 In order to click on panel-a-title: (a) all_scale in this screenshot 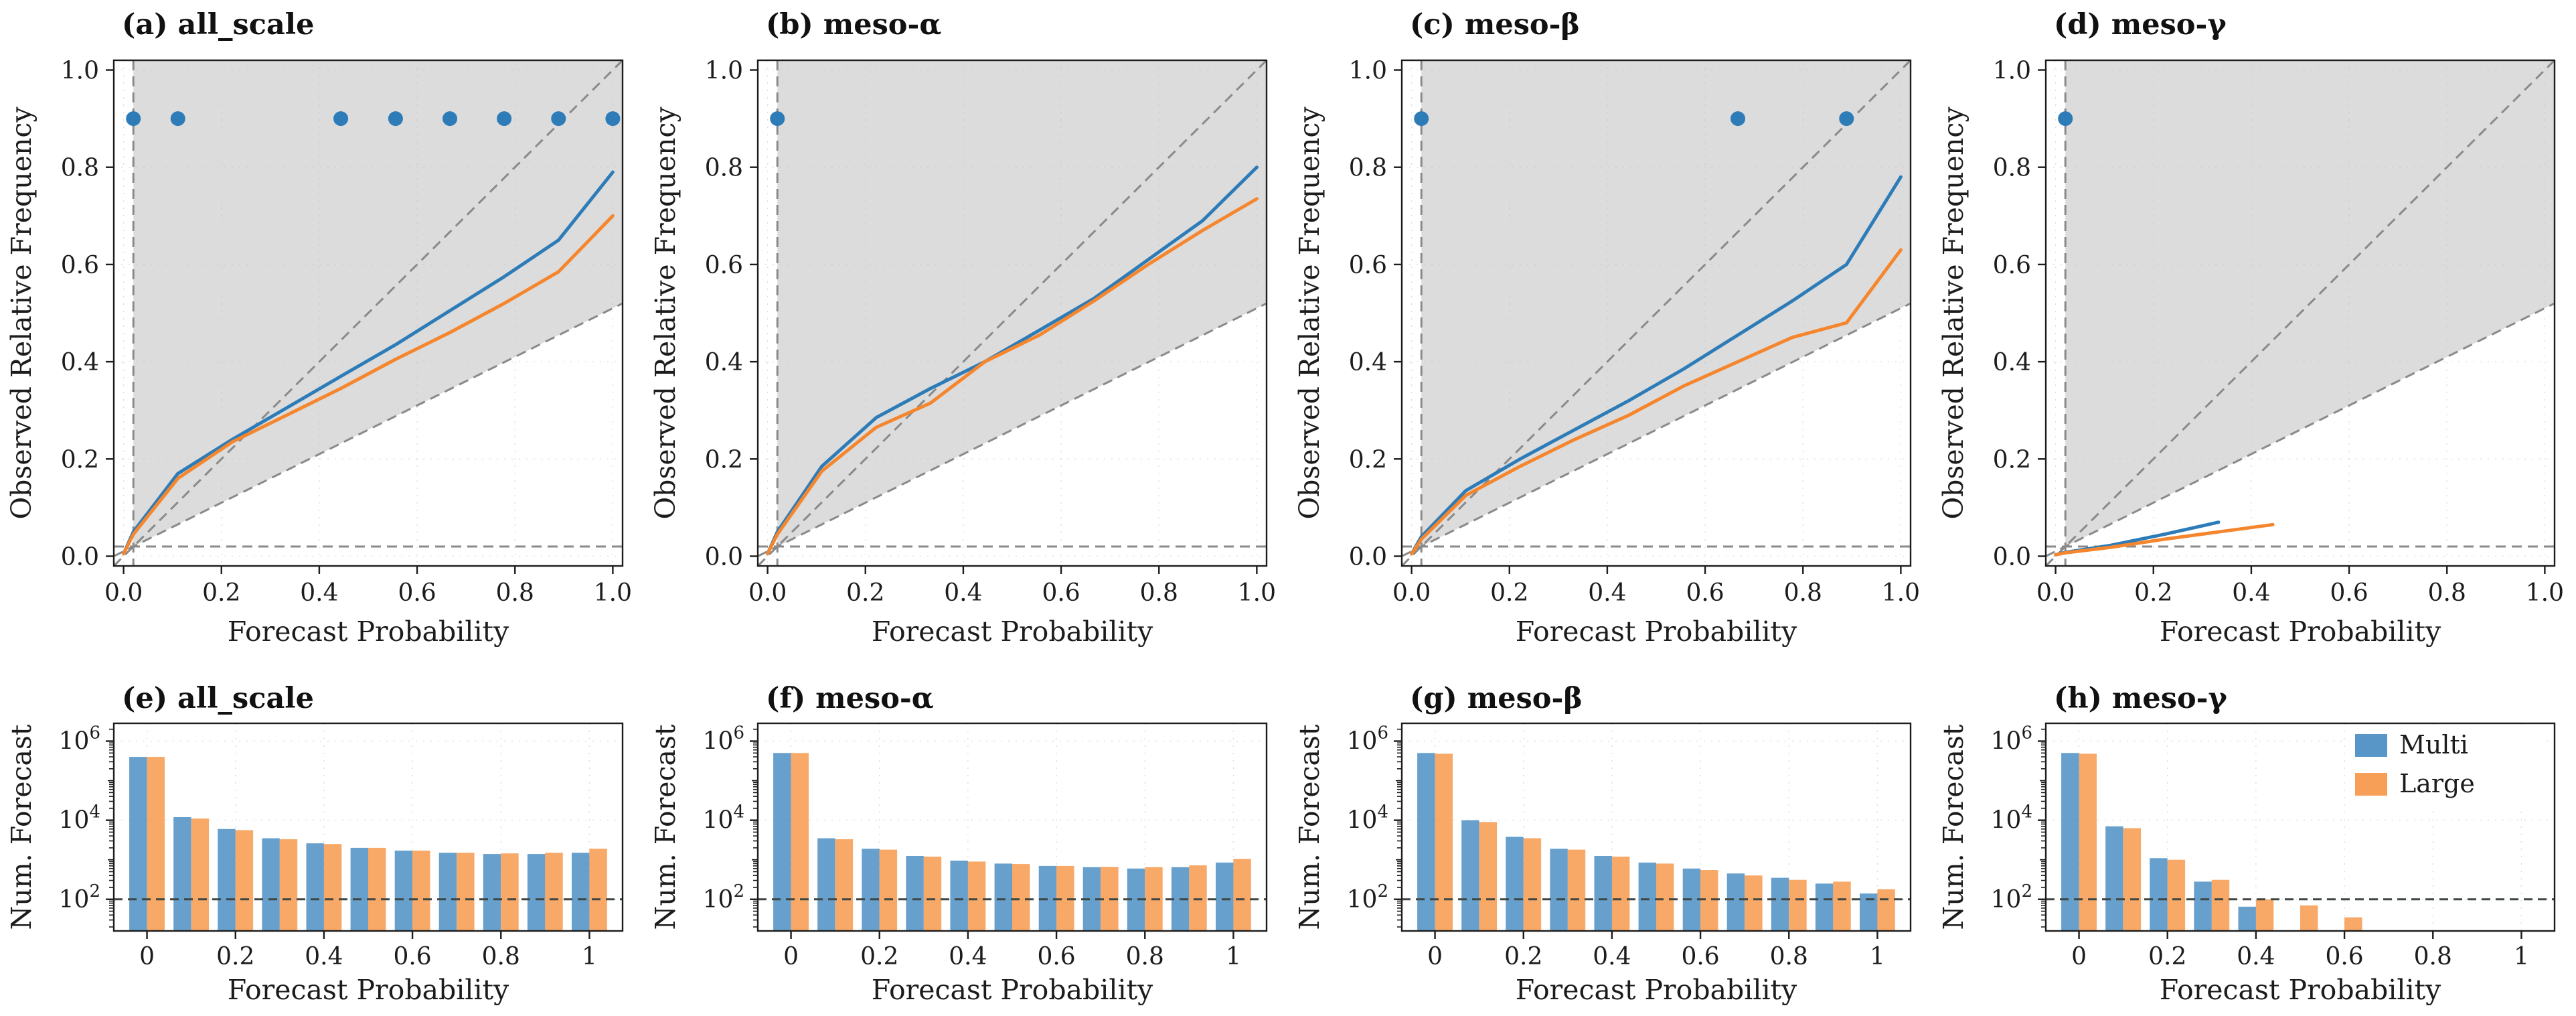, I will do `click(219, 25)`.